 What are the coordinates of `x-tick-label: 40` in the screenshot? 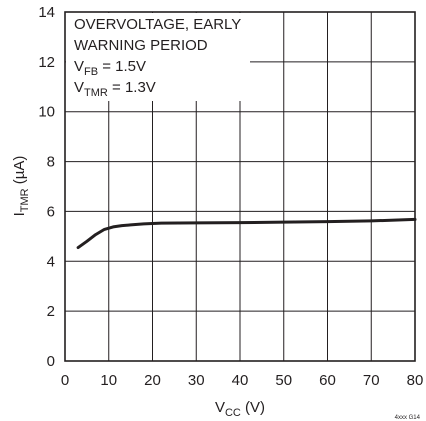 It's located at (240, 380).